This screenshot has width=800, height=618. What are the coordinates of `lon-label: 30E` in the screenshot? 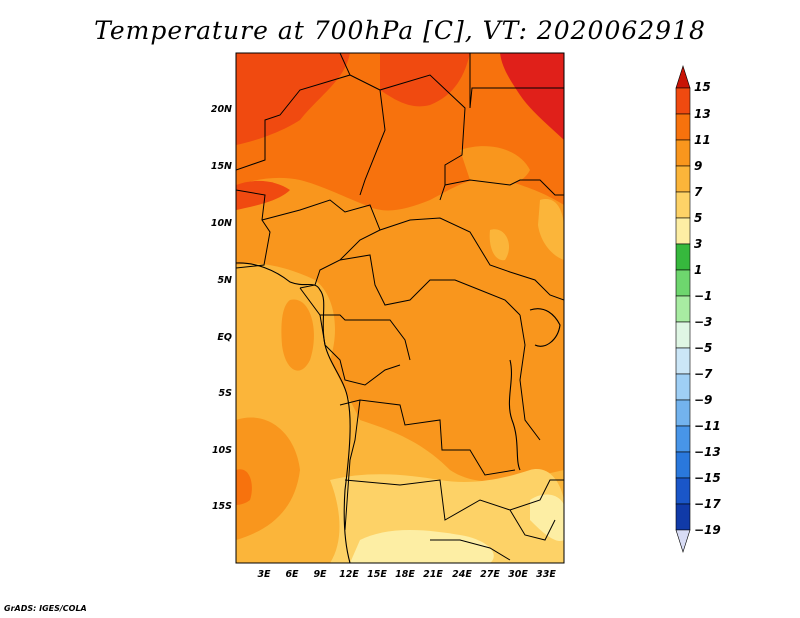 It's located at (518, 574).